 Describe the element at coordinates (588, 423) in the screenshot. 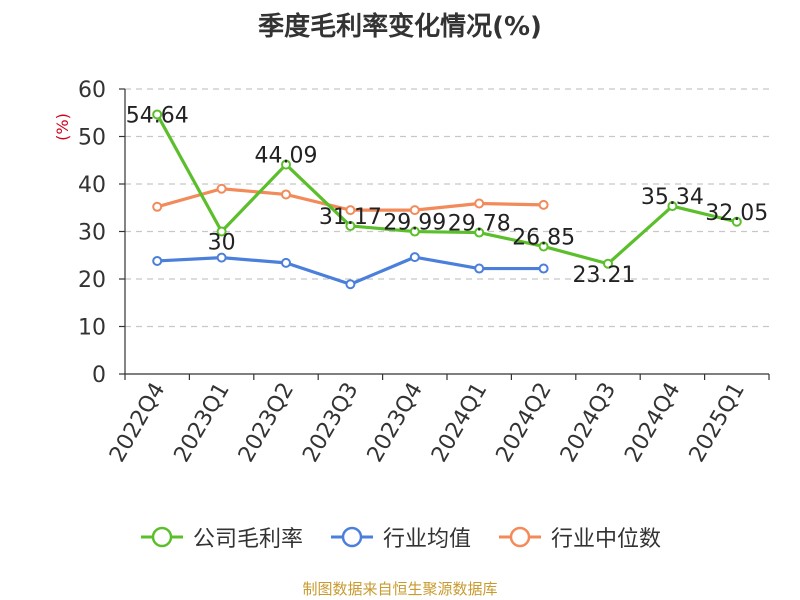

I see `x-tick-label: 2024Q3` at that location.